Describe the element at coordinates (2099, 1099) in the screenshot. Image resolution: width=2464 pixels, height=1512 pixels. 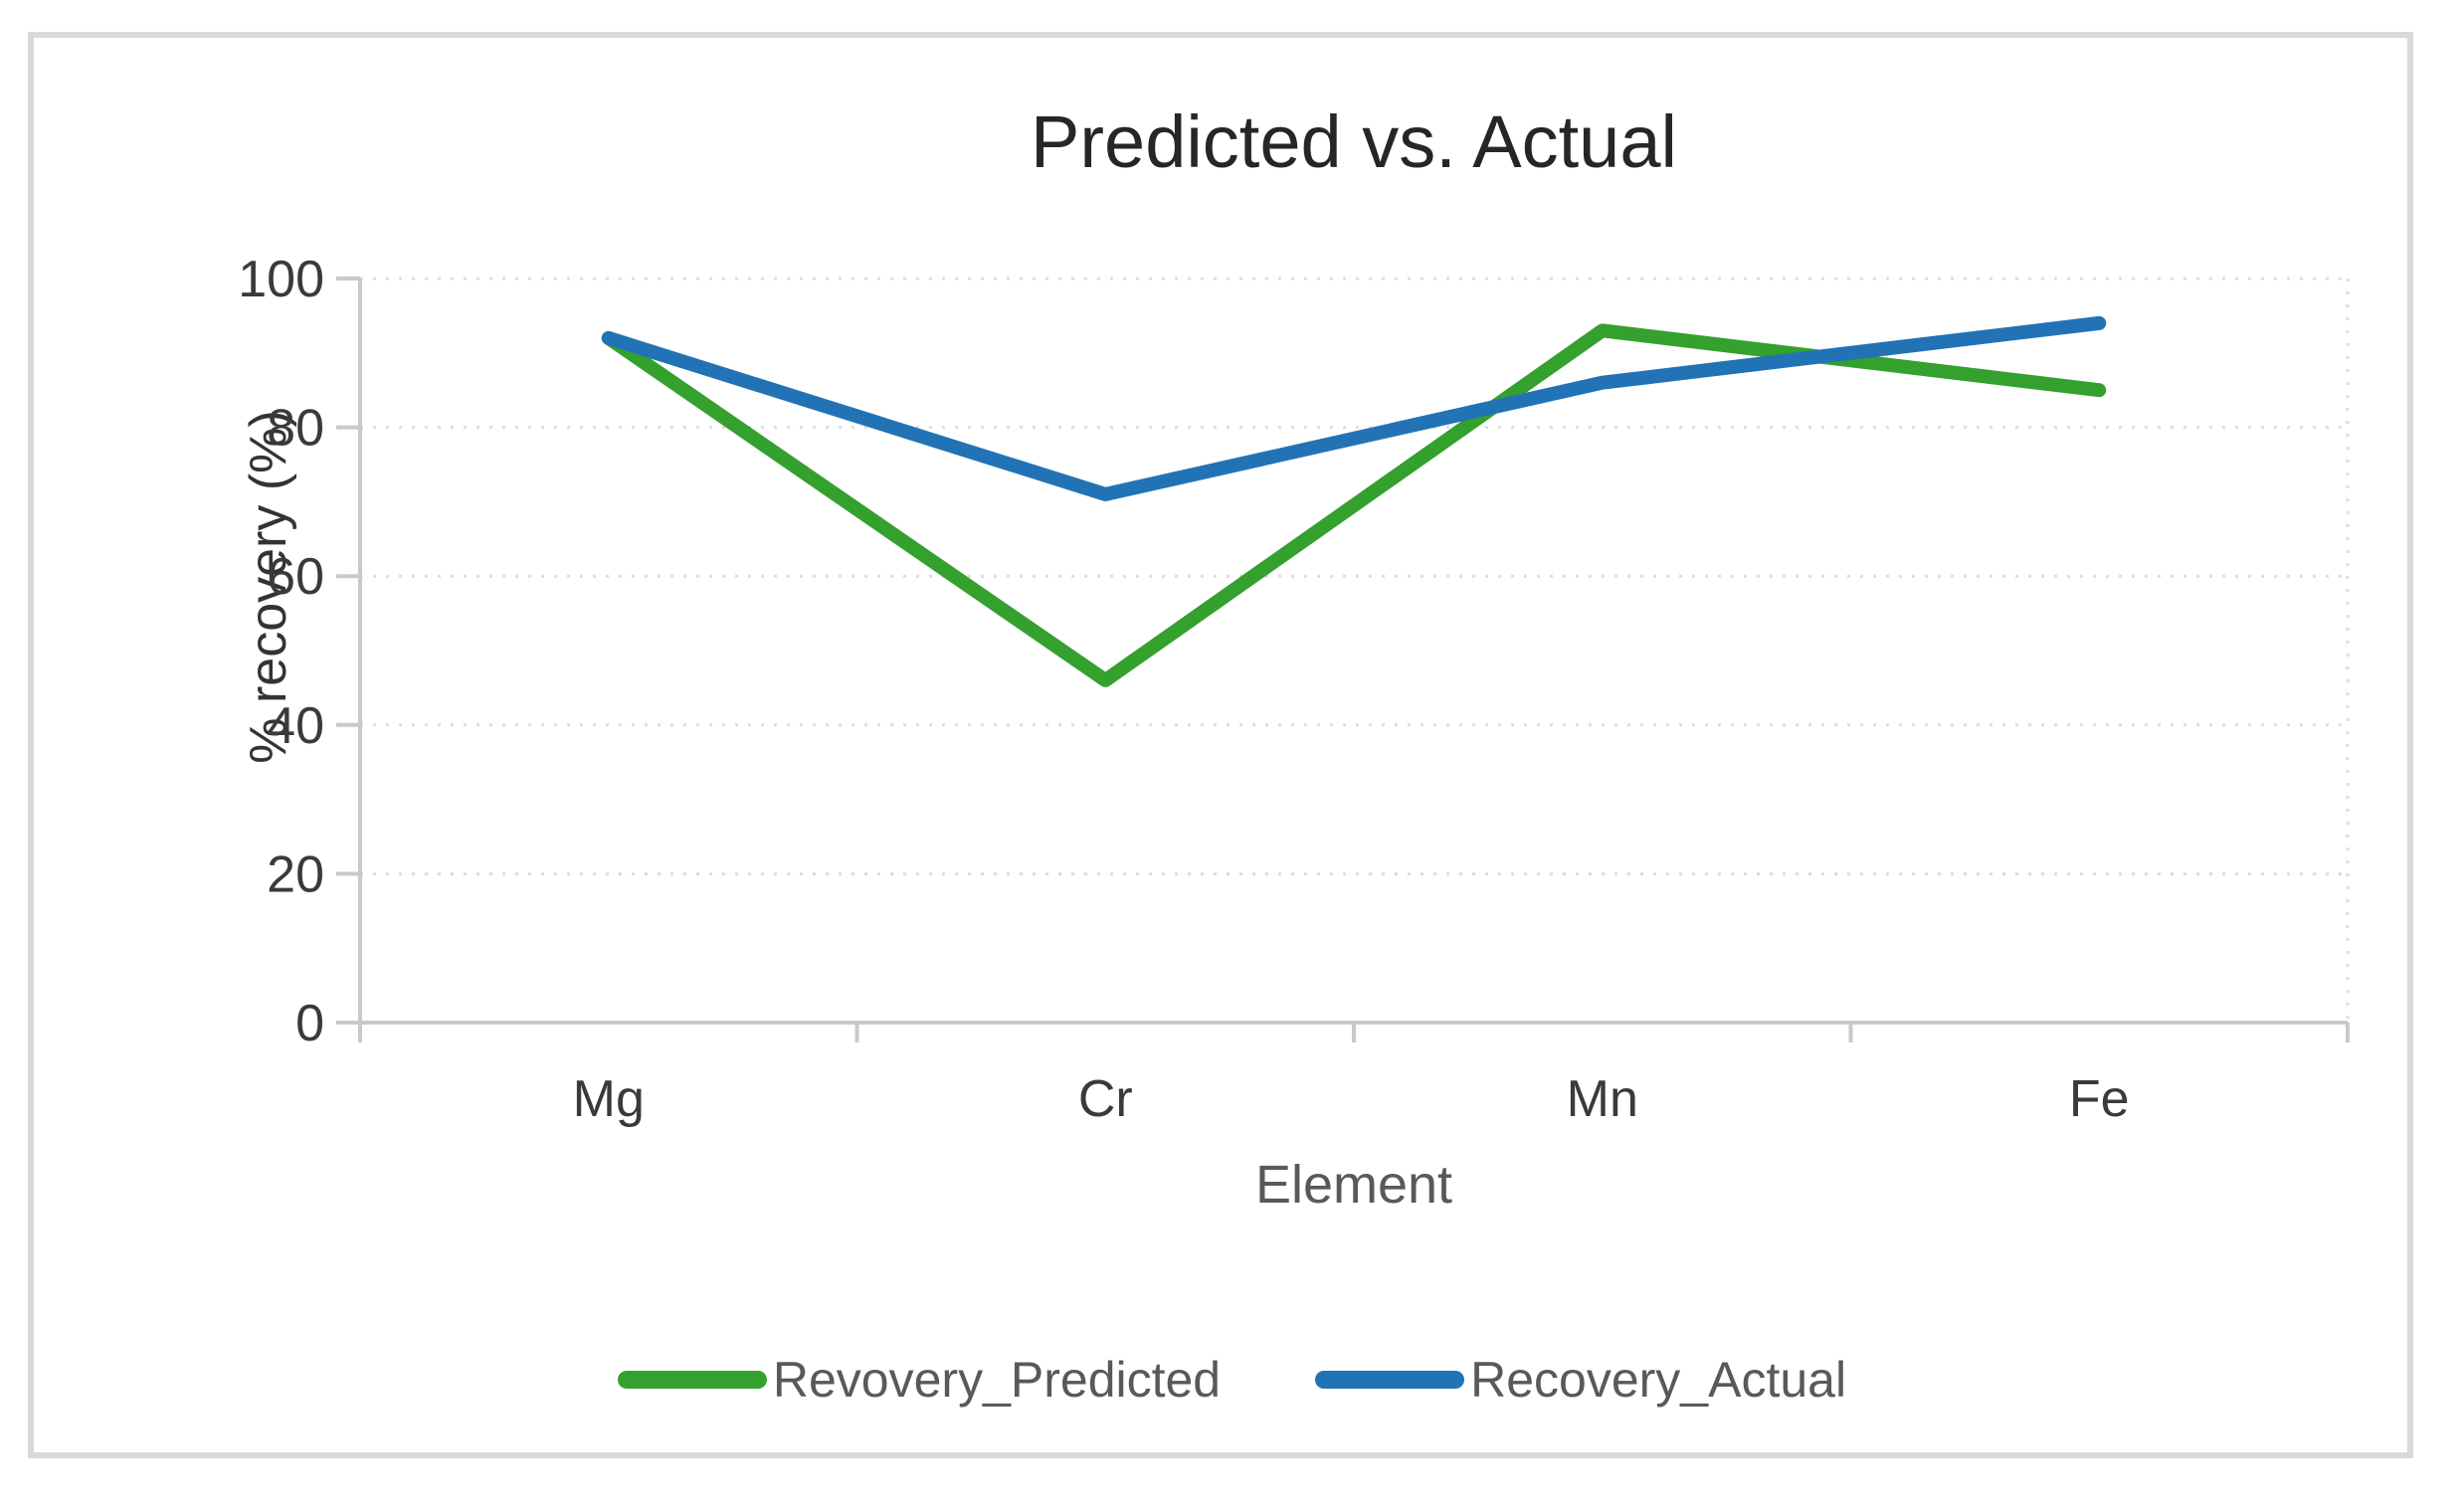
I see `x-tick-label: Fe` at that location.